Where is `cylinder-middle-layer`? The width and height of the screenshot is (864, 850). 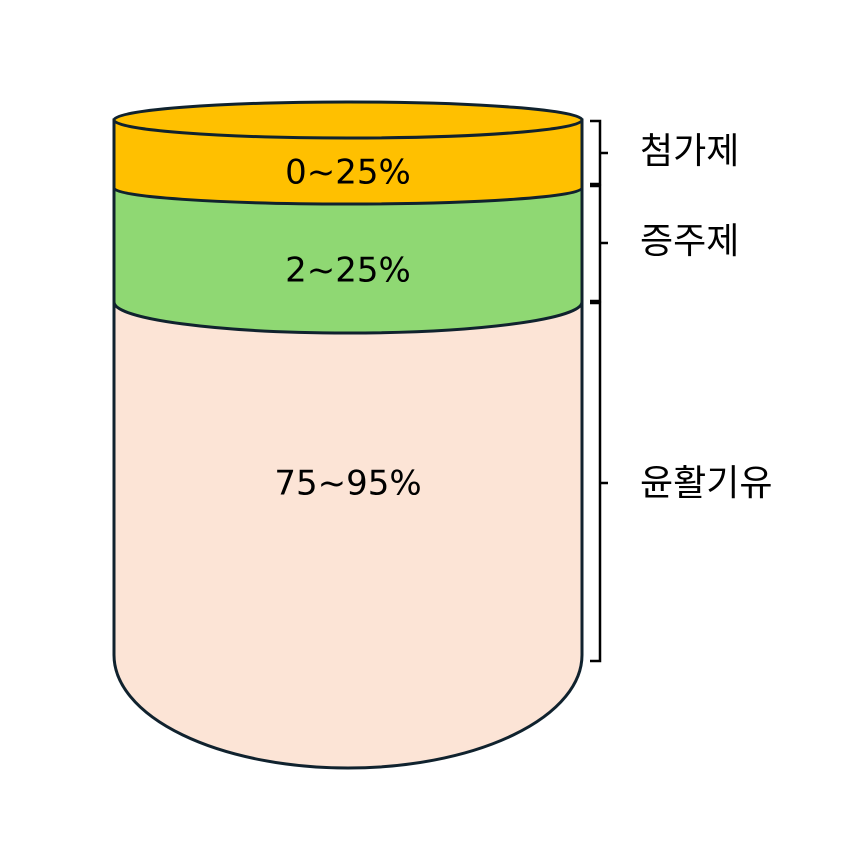 cylinder-middle-layer is located at coordinates (348, 260).